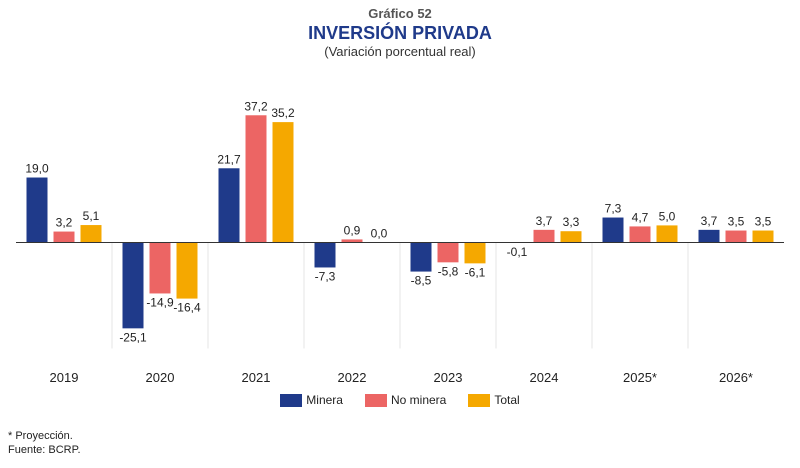  I want to click on footnote-source: Fuente: BCRP., so click(44, 450).